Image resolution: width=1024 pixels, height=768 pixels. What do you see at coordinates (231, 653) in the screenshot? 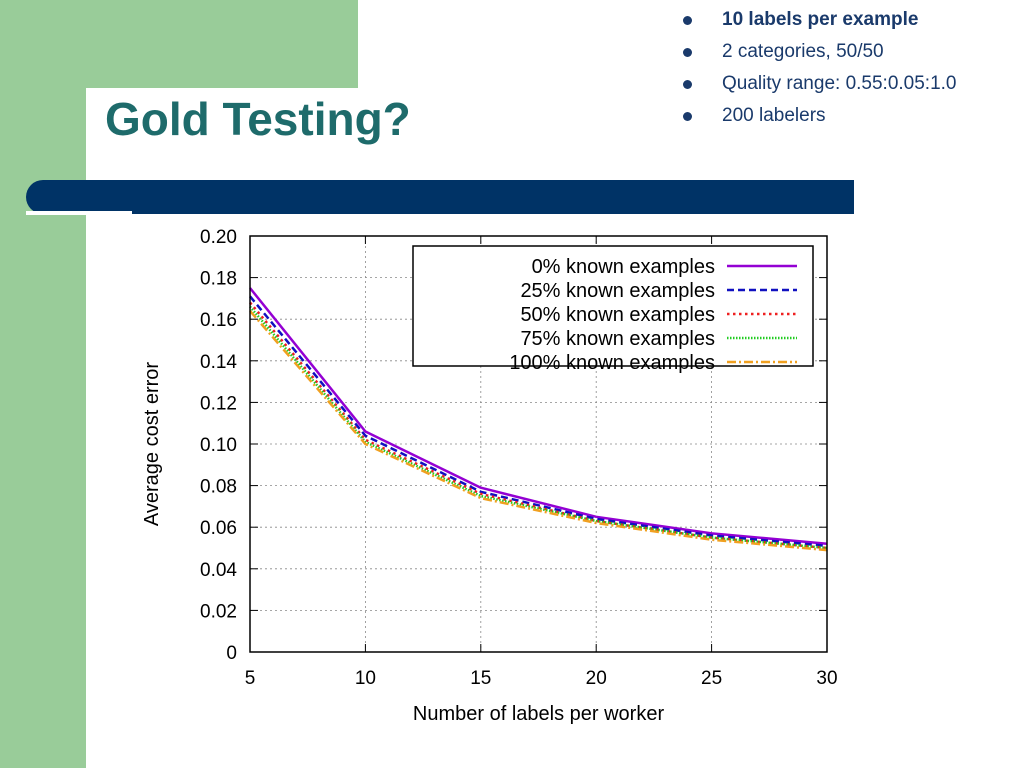
I see `y-tick-label: 0` at bounding box center [231, 653].